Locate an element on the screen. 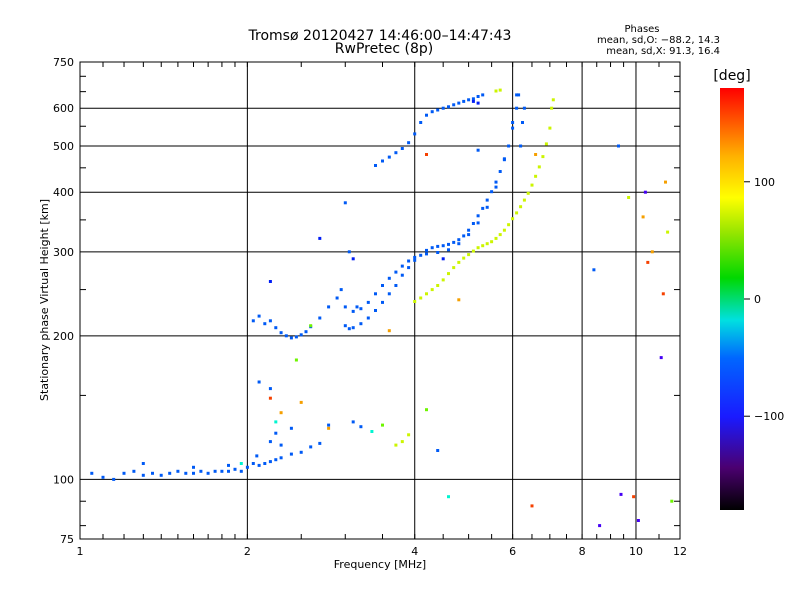 The height and width of the screenshot is (604, 800). phase-colorbar is located at coordinates (732, 299).